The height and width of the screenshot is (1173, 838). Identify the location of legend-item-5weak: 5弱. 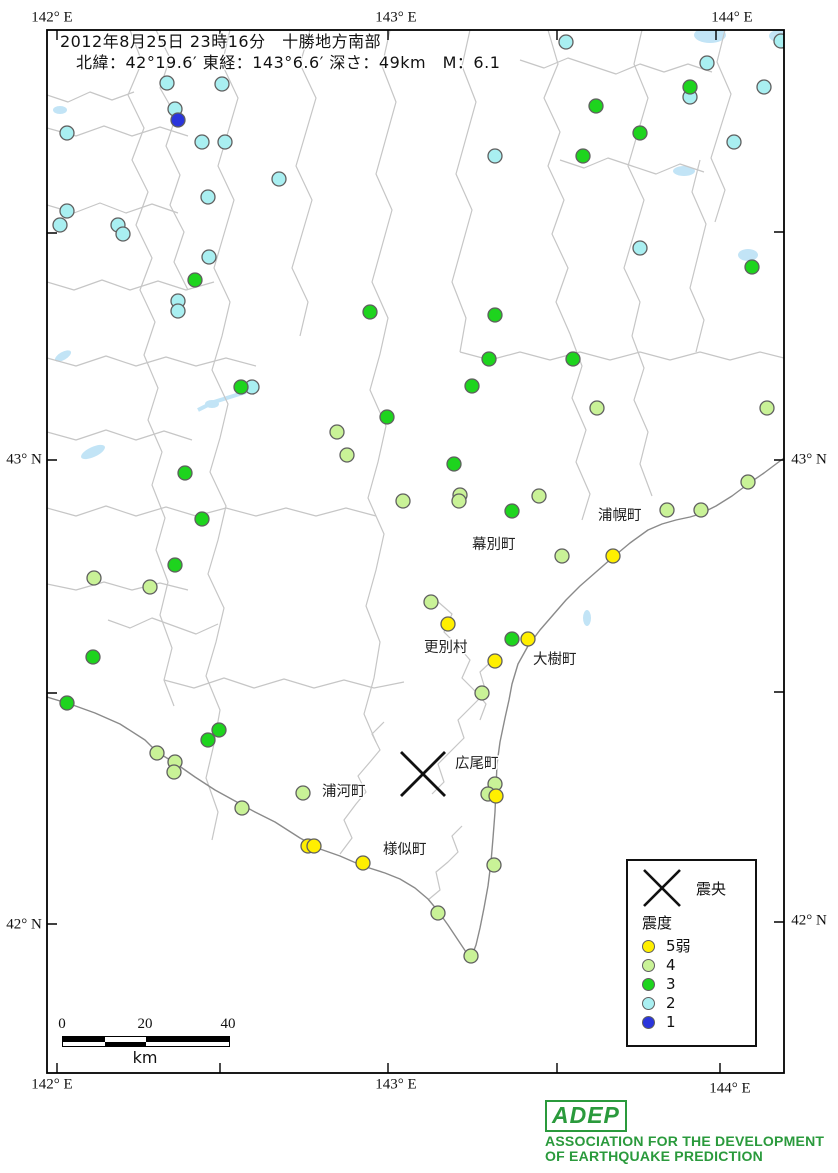
(698, 946).